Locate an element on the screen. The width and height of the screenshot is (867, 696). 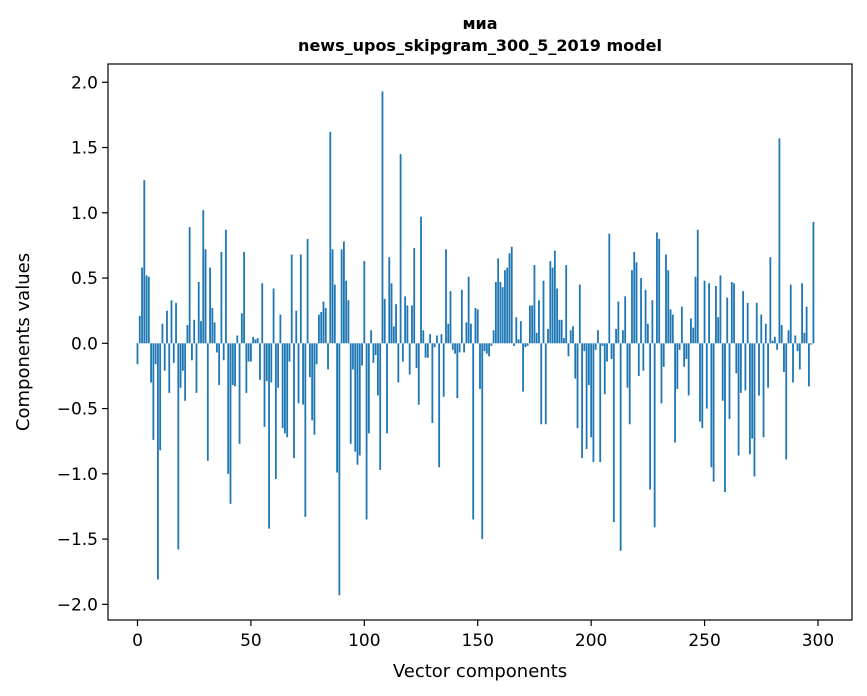
y-tick-label-0: −2.0 is located at coordinates (77, 605).